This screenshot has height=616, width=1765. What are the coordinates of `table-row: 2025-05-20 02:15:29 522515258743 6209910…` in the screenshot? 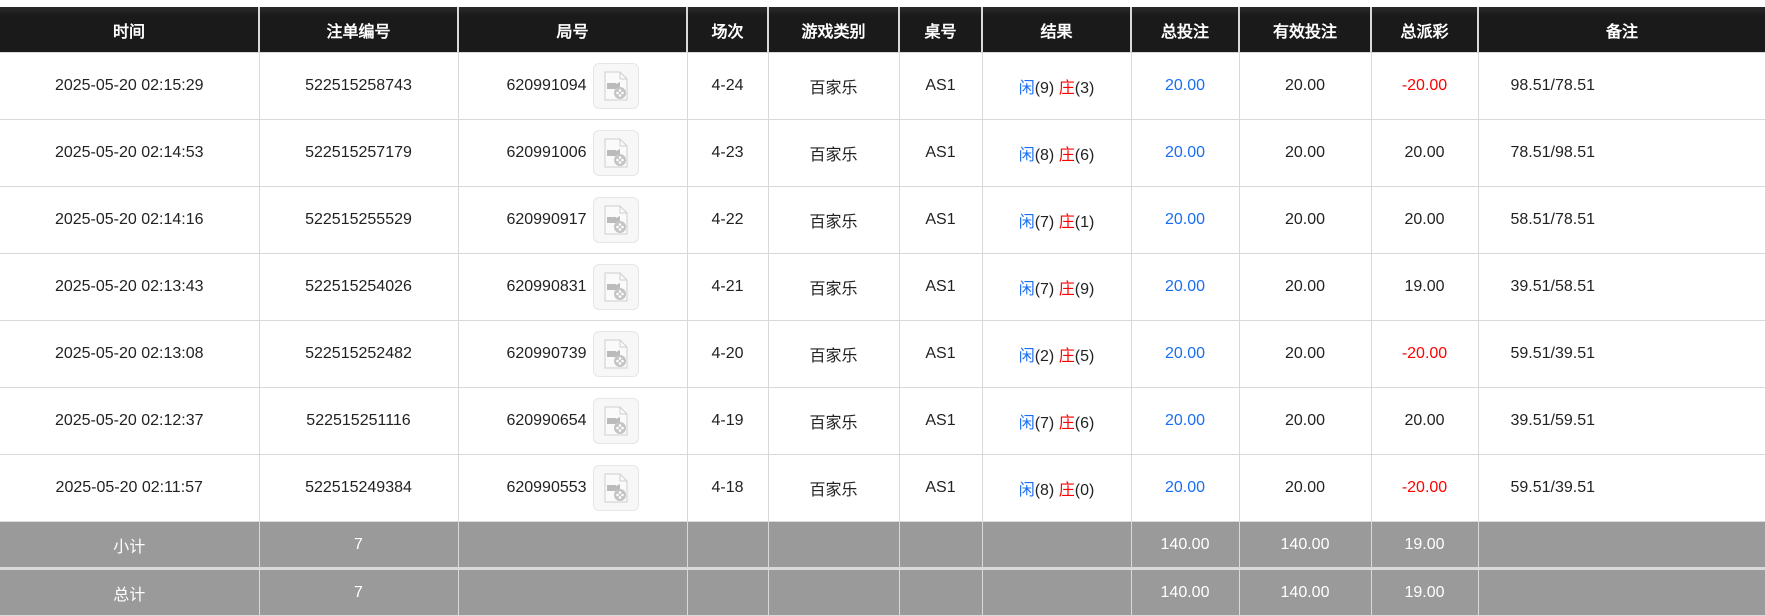 It's located at (882, 86).